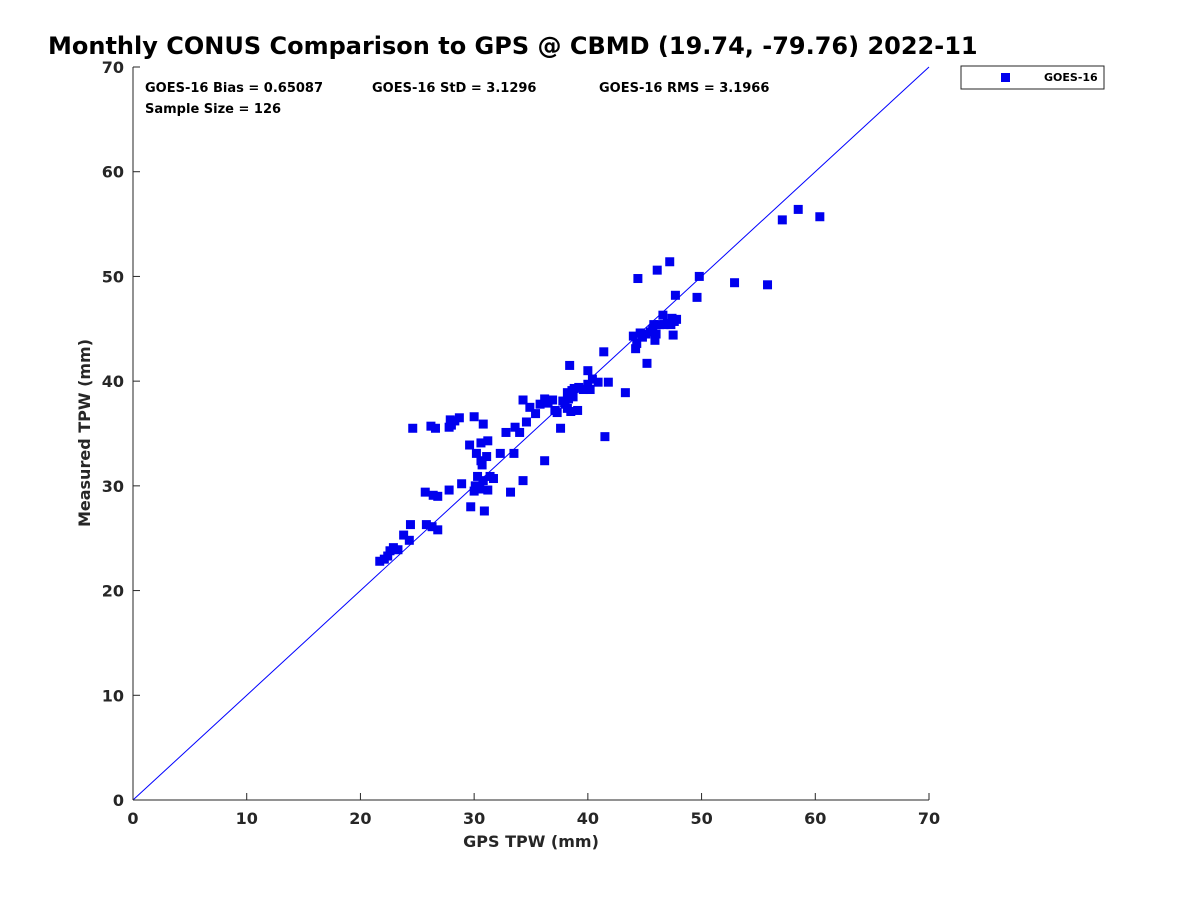  Describe the element at coordinates (247, 818) in the screenshot. I see `x-tick-label: 10` at that location.